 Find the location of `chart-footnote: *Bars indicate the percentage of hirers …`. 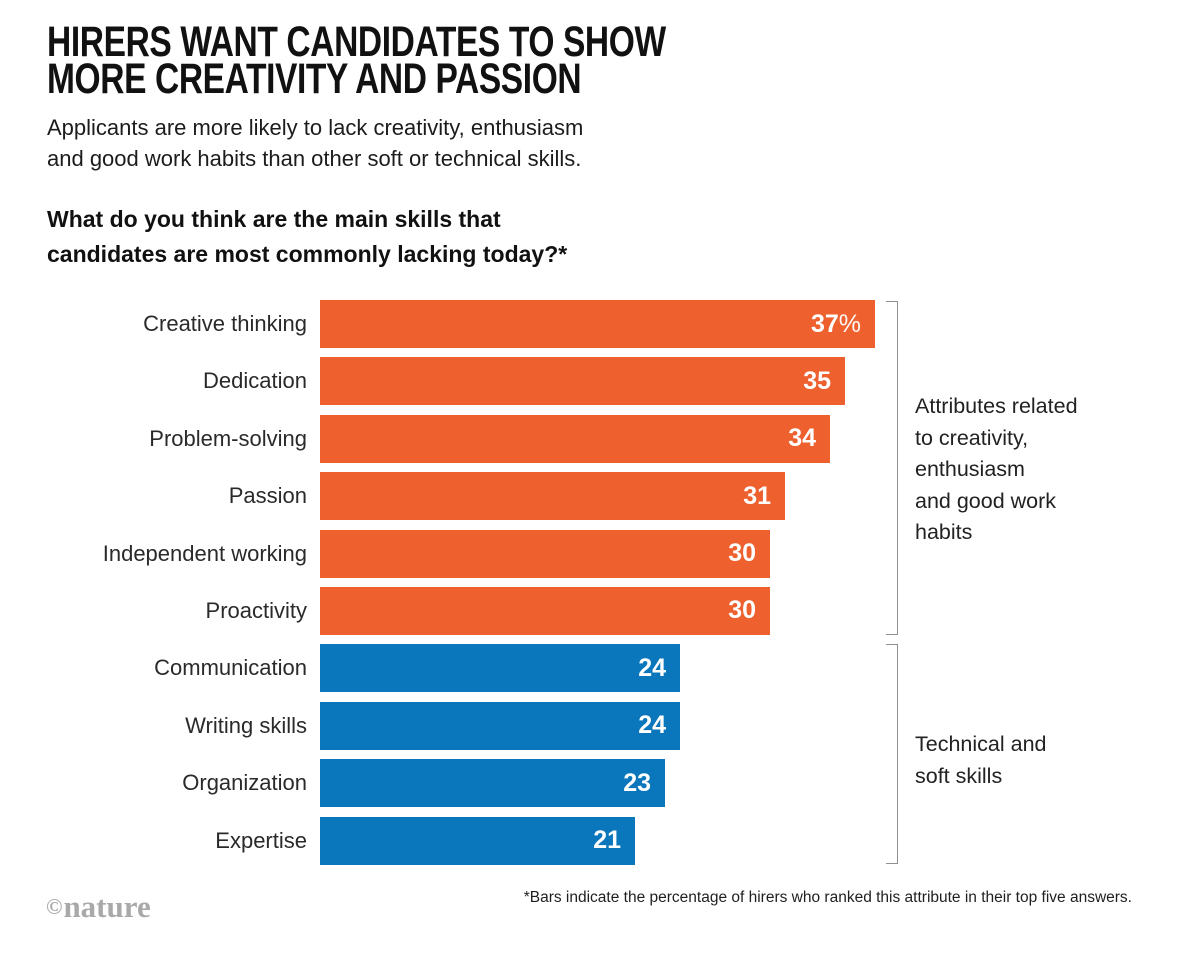

chart-footnote: *Bars indicate the percentage of hirers … is located at coordinates (827, 897).